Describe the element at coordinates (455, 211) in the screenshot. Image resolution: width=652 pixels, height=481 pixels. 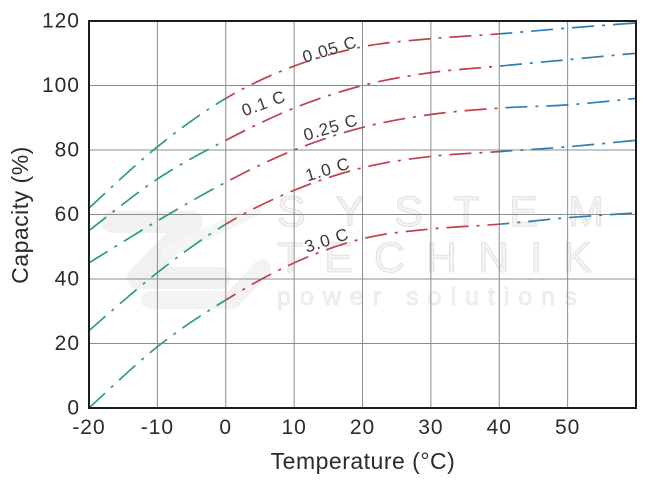
I see `watermark-line1: SYSTEM` at that location.